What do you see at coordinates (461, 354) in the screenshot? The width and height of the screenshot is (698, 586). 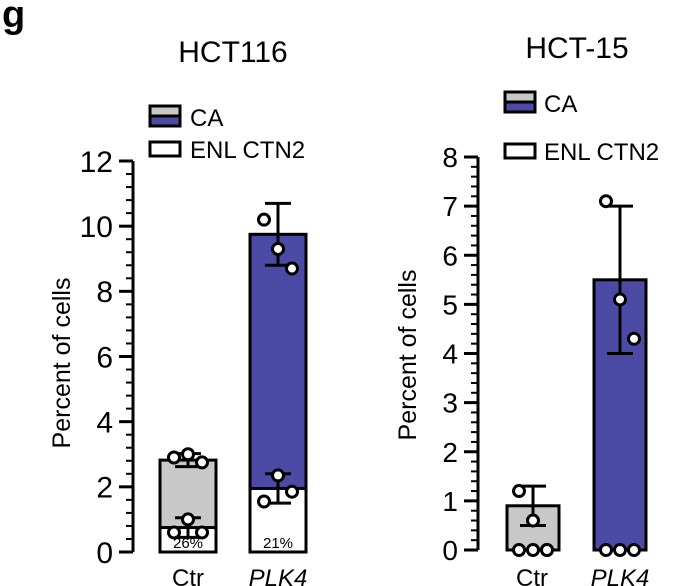 I see `y-axis: 0 1 2 3 4 5 6 7 8` at bounding box center [461, 354].